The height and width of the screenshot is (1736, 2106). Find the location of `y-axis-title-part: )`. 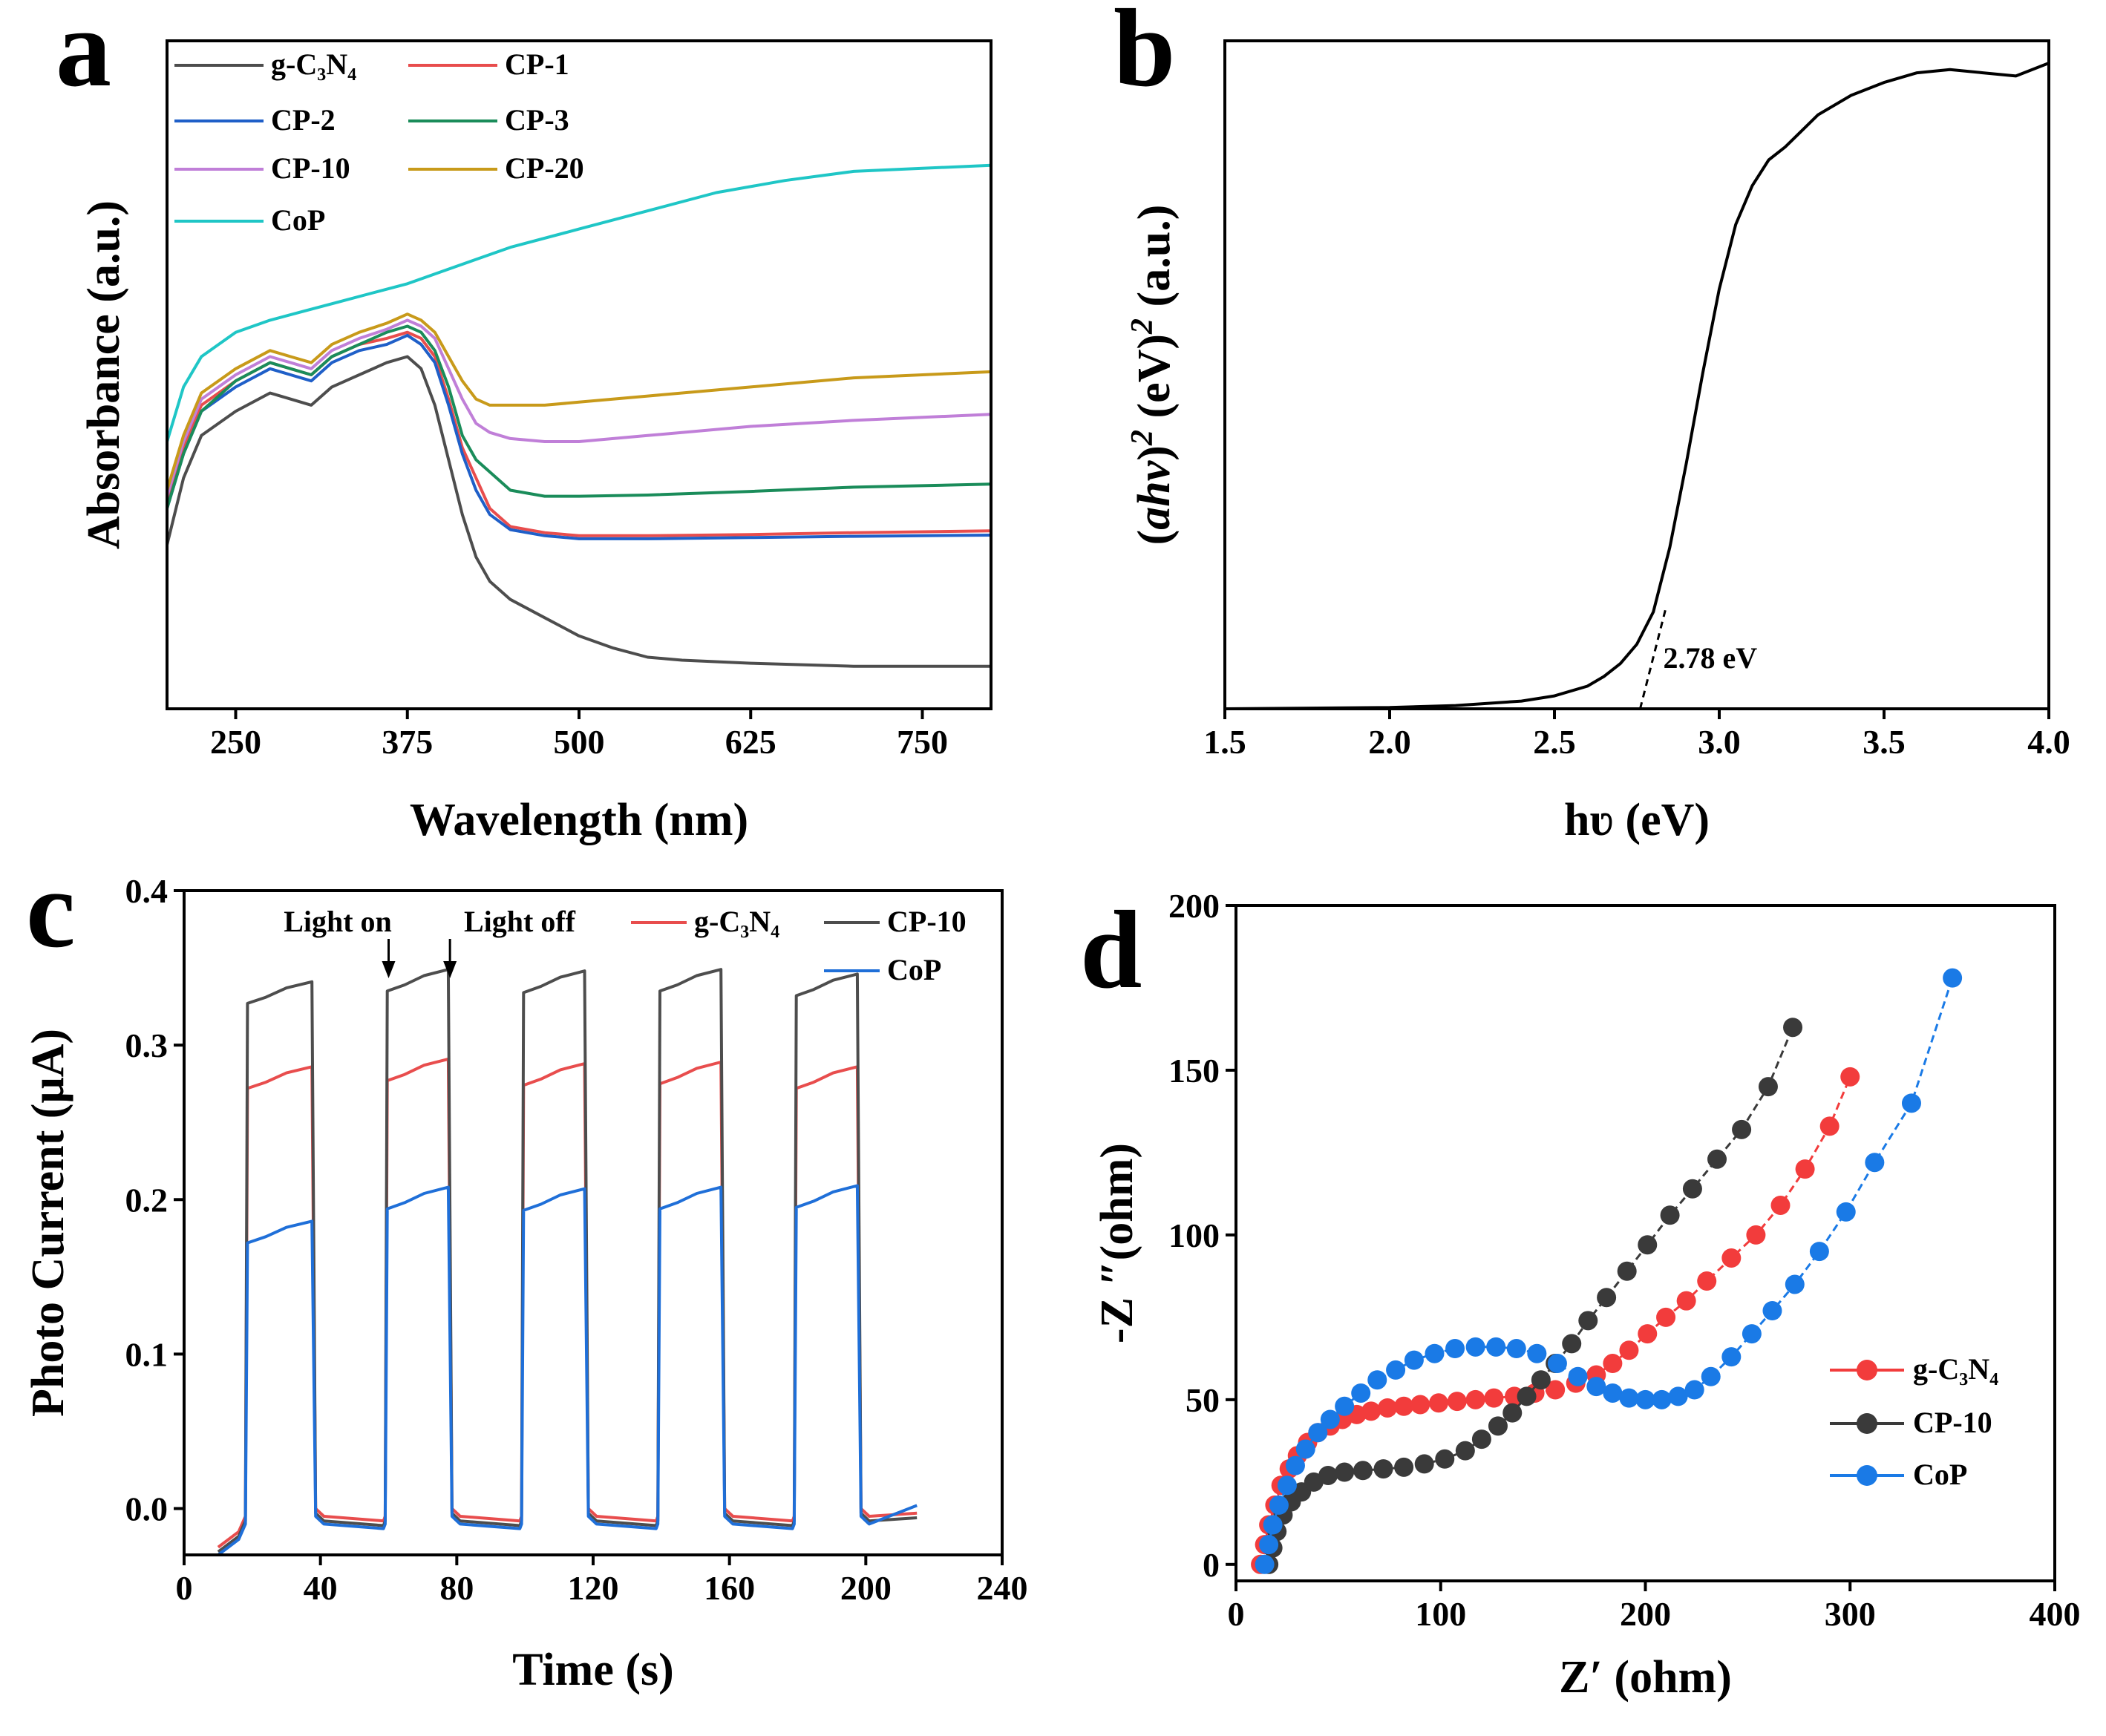

y-axis-title-part: ) is located at coordinates (1154, 453).